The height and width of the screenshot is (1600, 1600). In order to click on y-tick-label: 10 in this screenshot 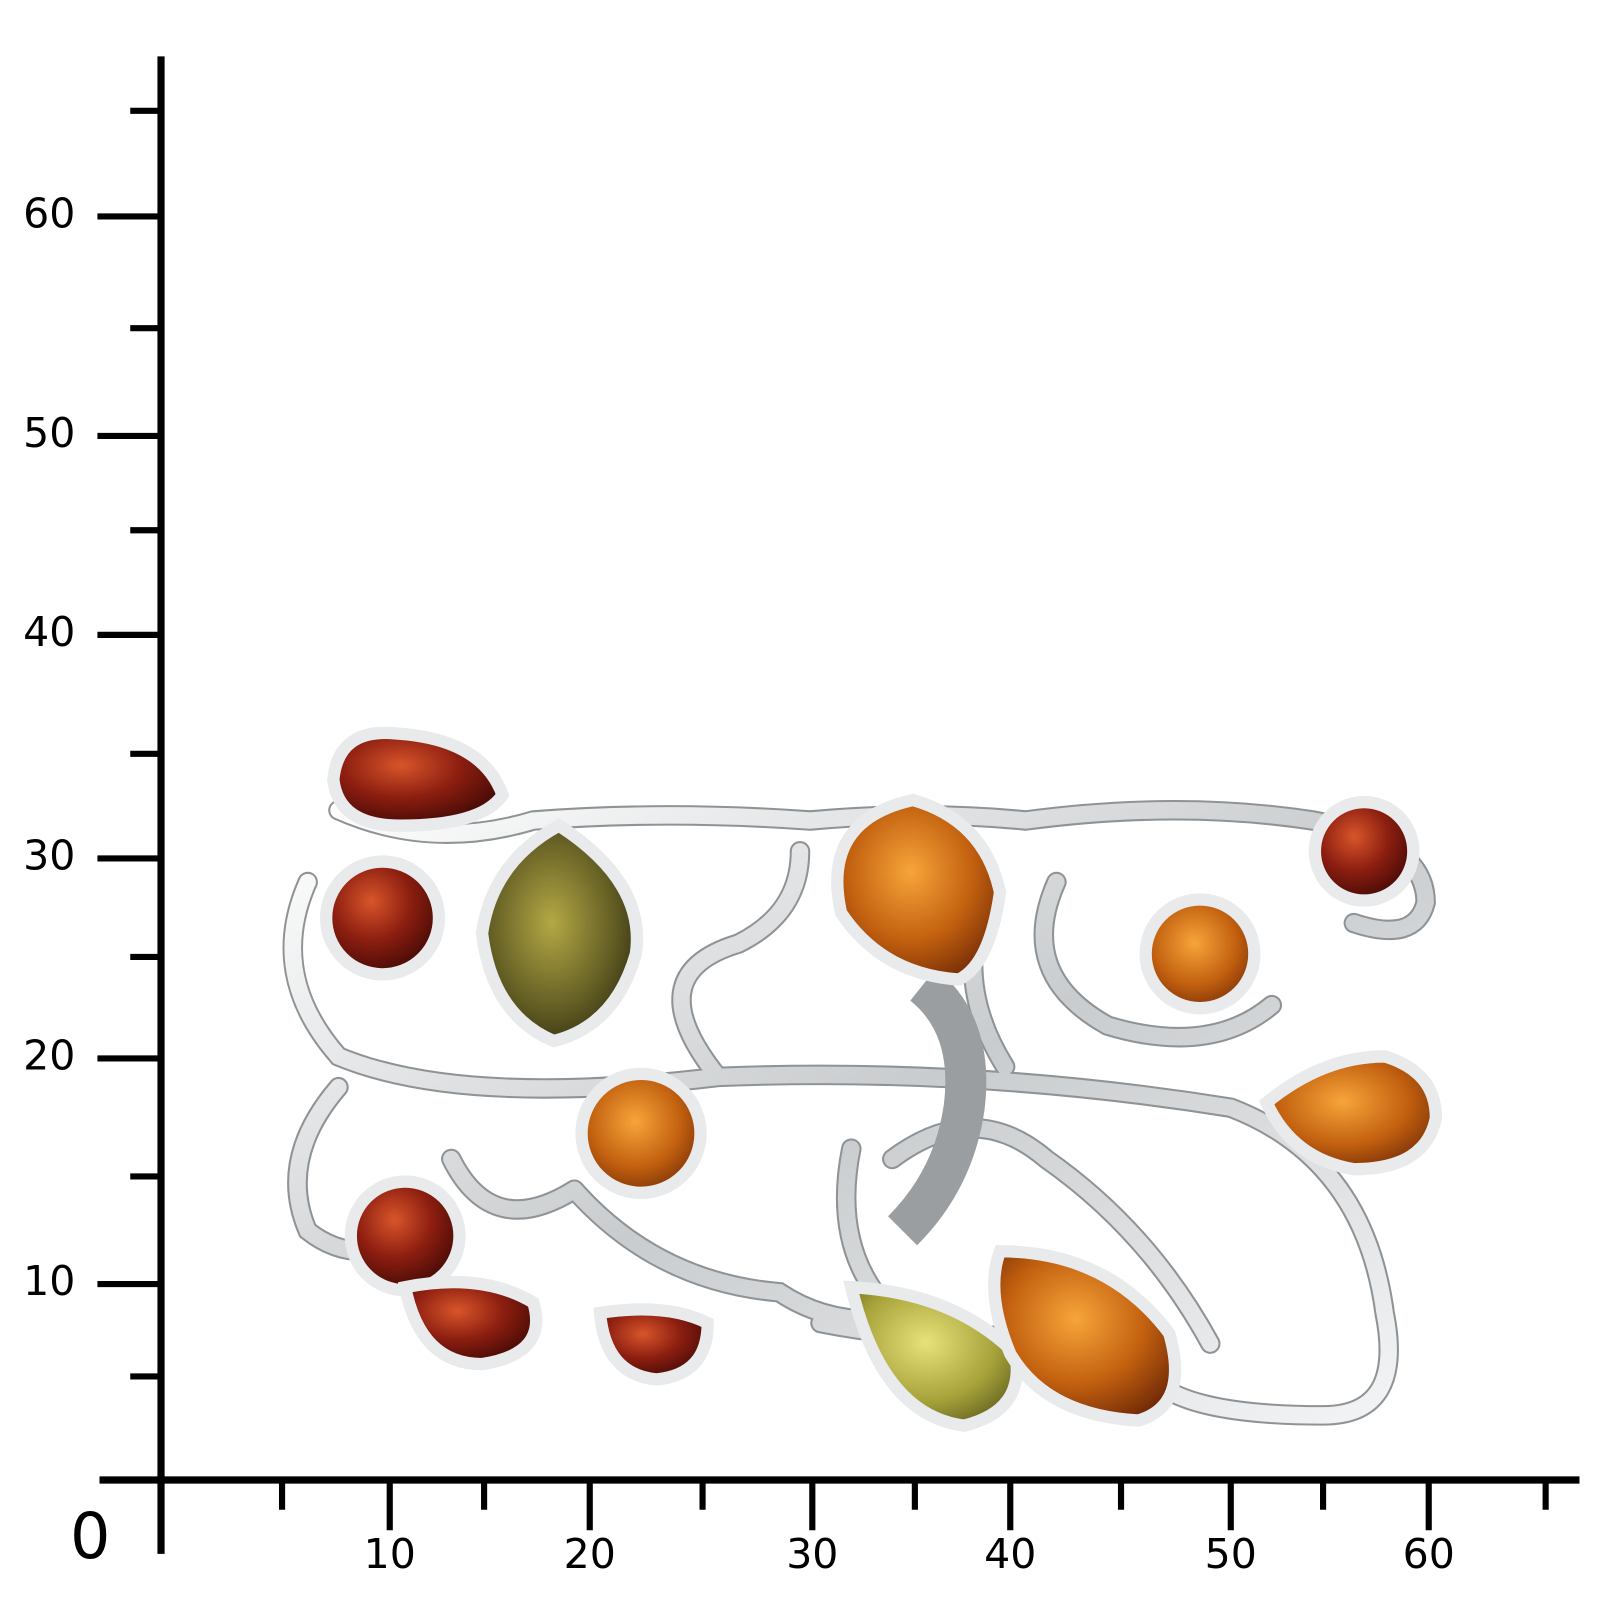, I will do `click(49, 1281)`.